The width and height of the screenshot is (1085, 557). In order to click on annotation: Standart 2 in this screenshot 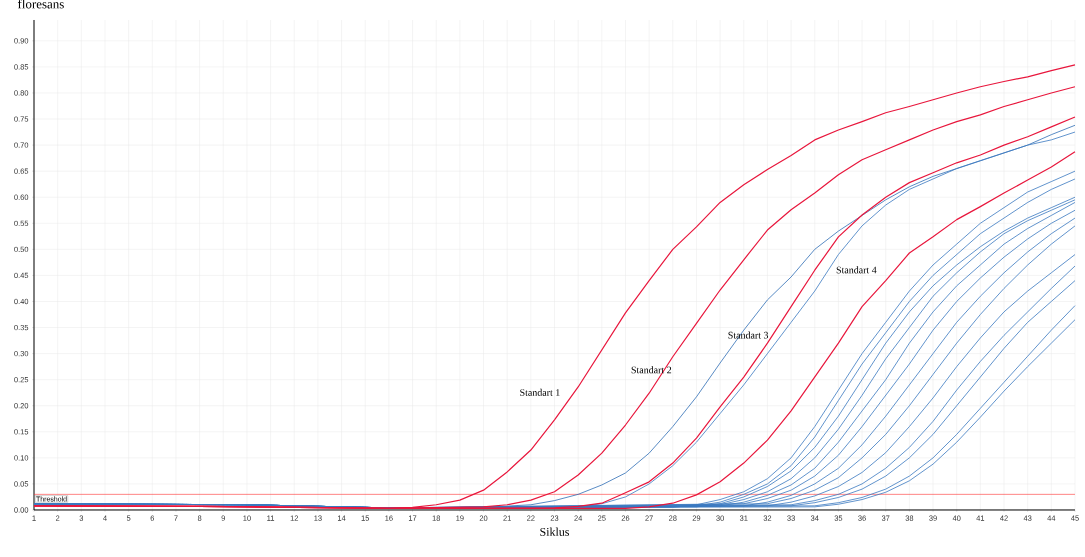, I will do `click(651, 370)`.